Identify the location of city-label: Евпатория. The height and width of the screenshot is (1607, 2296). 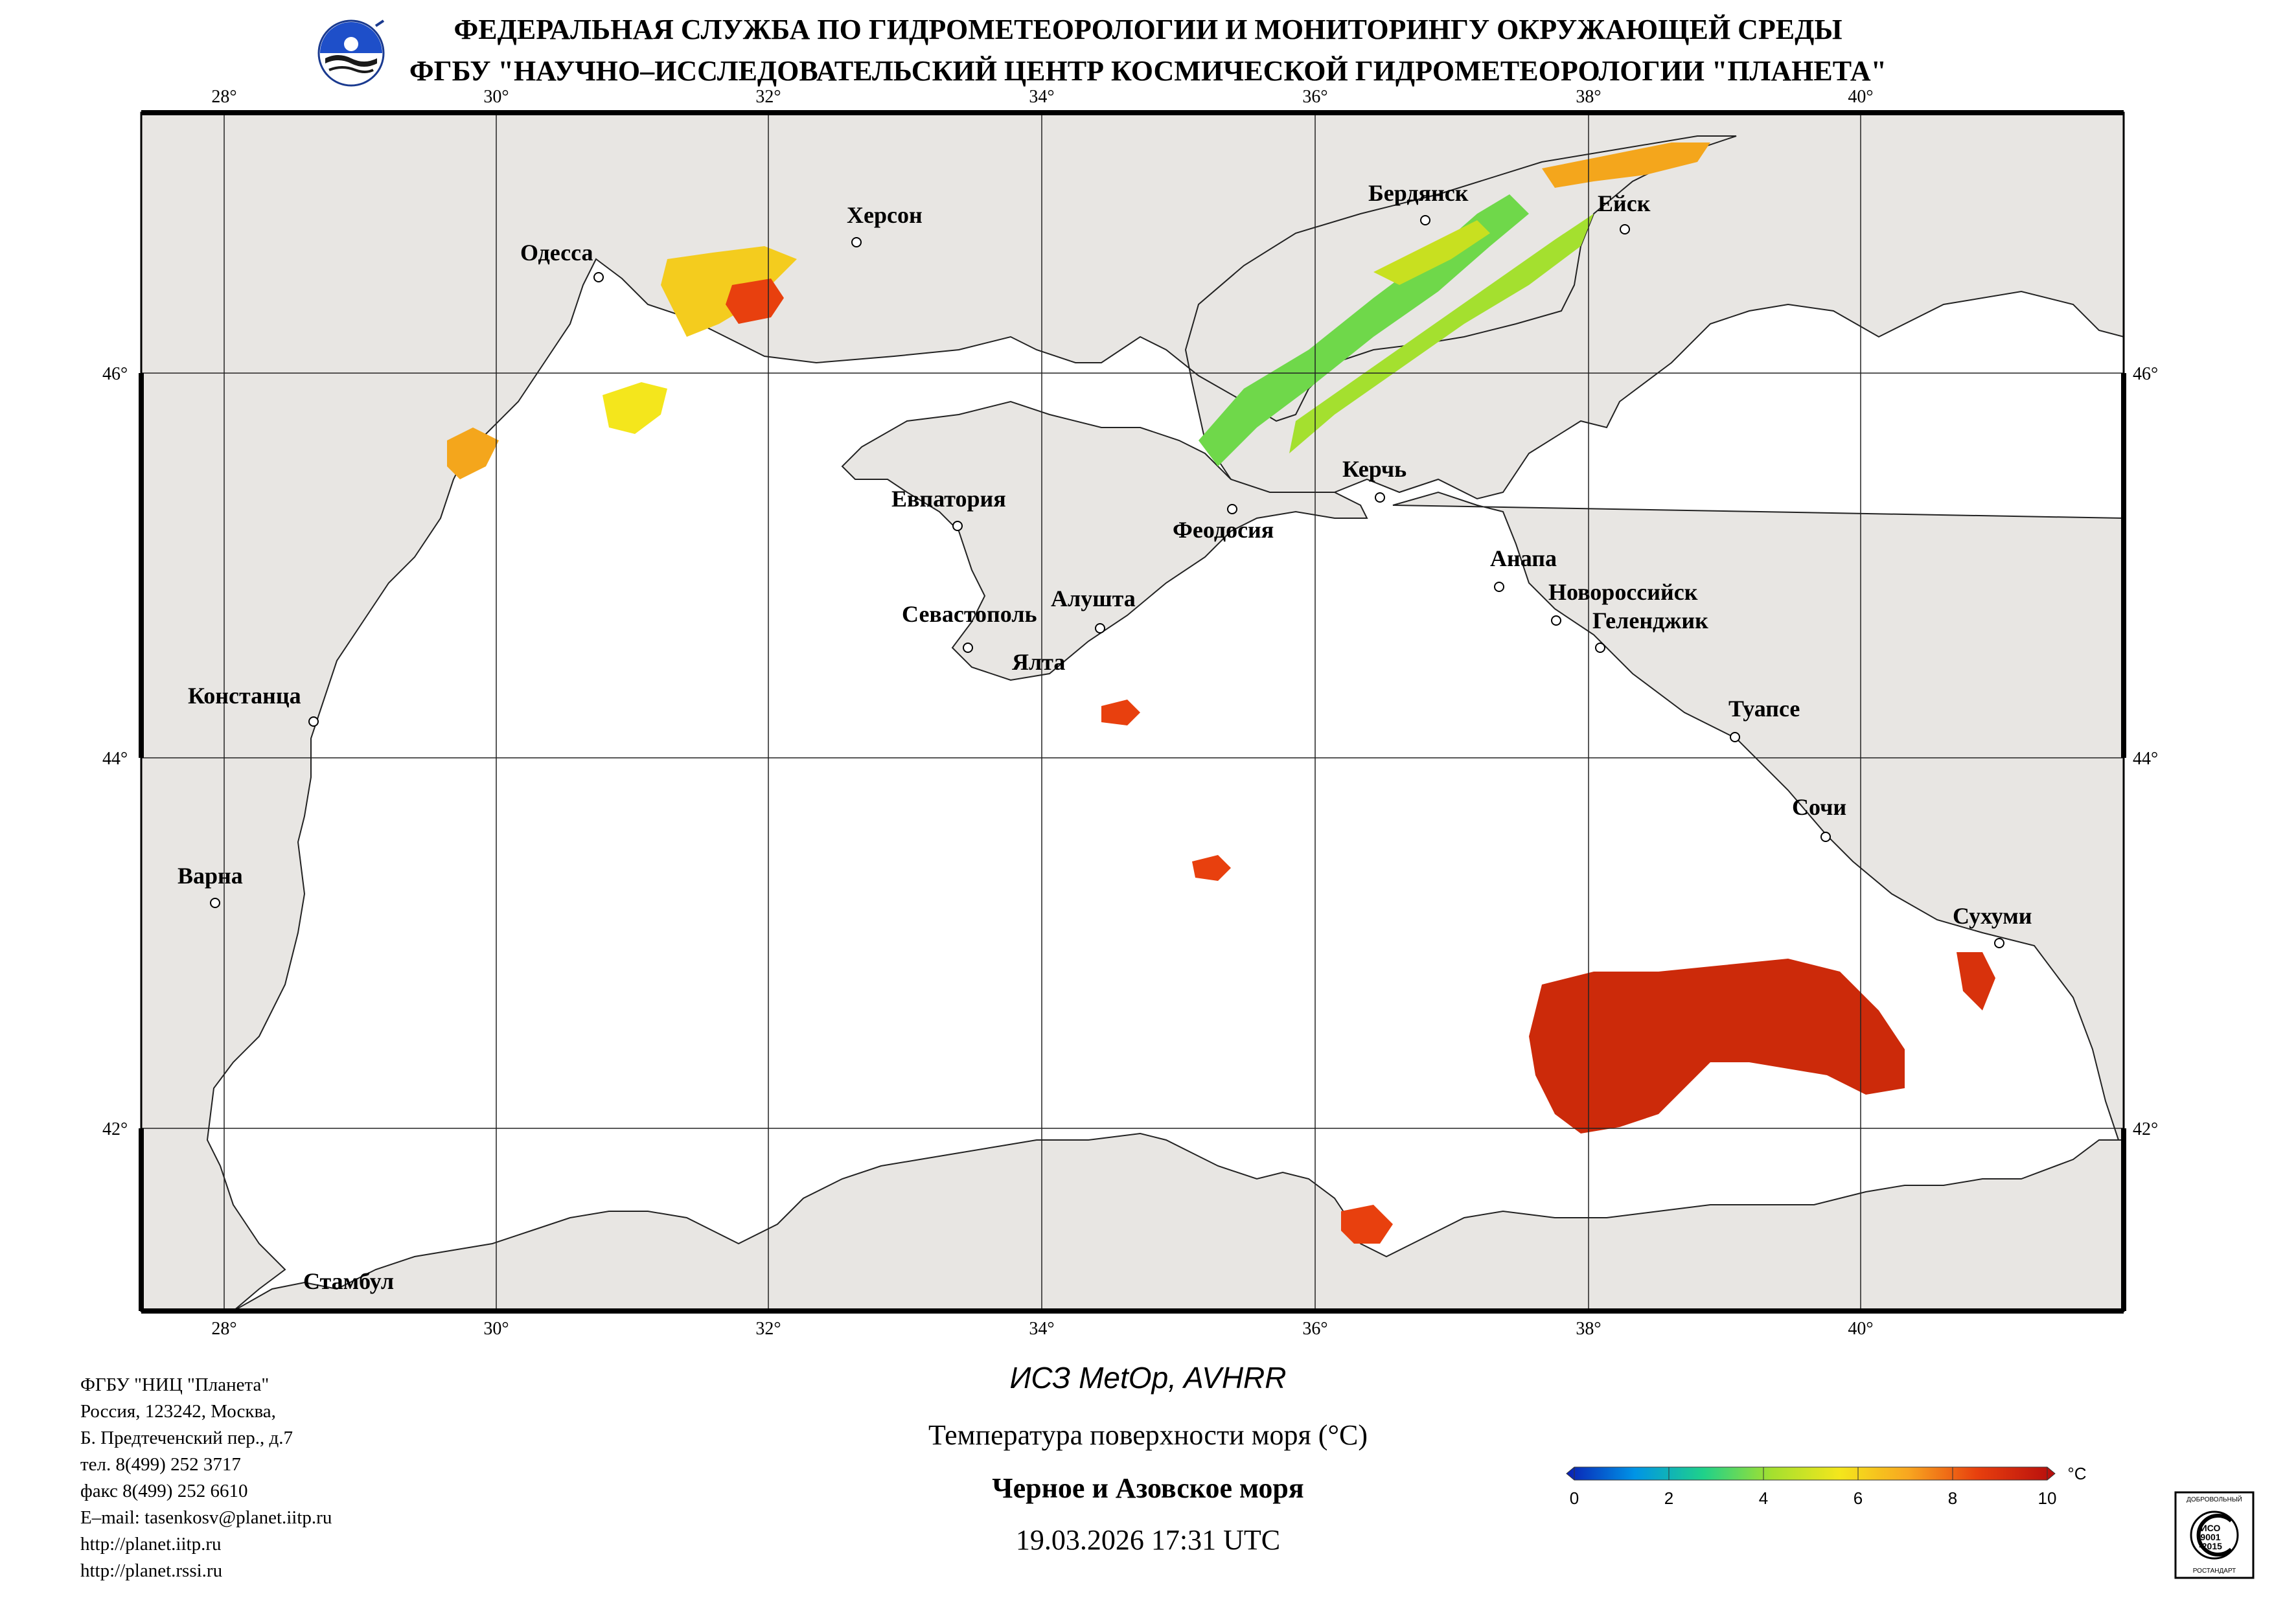
(948, 499).